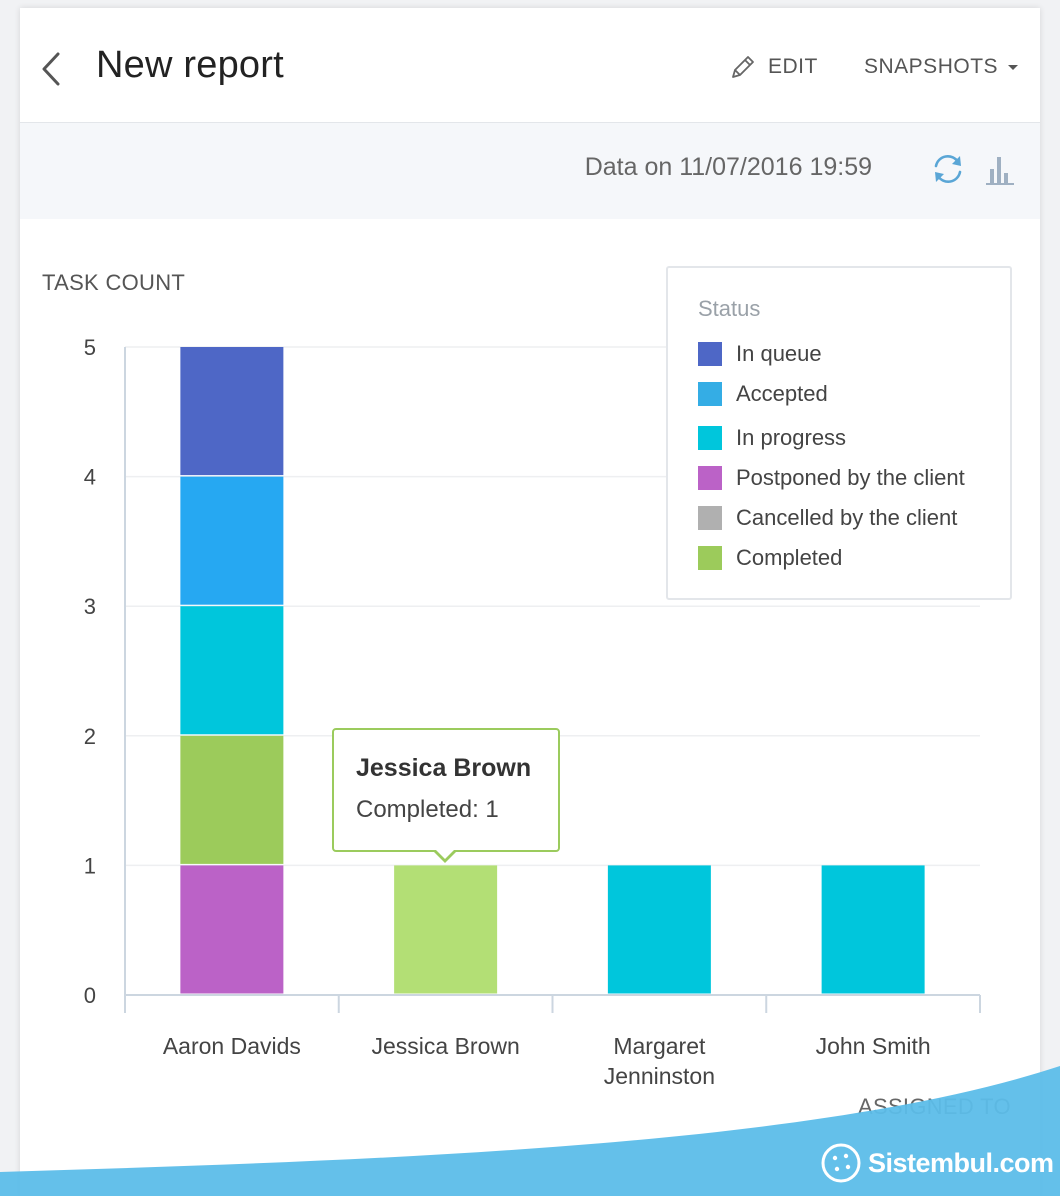  Describe the element at coordinates (779, 353) in the screenshot. I see `legend-label: In queue` at that location.